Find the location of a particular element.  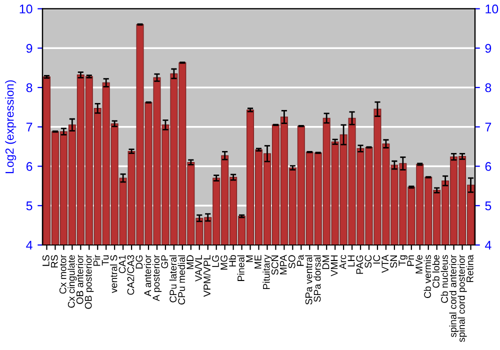

x-tick-label: SN is located at coordinates (394, 262).